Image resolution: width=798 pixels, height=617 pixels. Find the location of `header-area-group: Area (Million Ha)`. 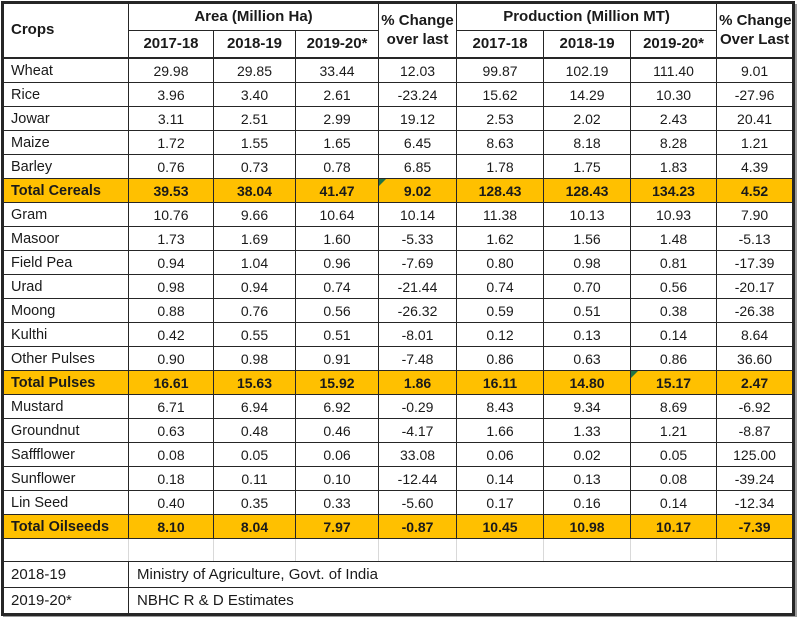

header-area-group: Area (Million Ha) is located at coordinates (253, 16).